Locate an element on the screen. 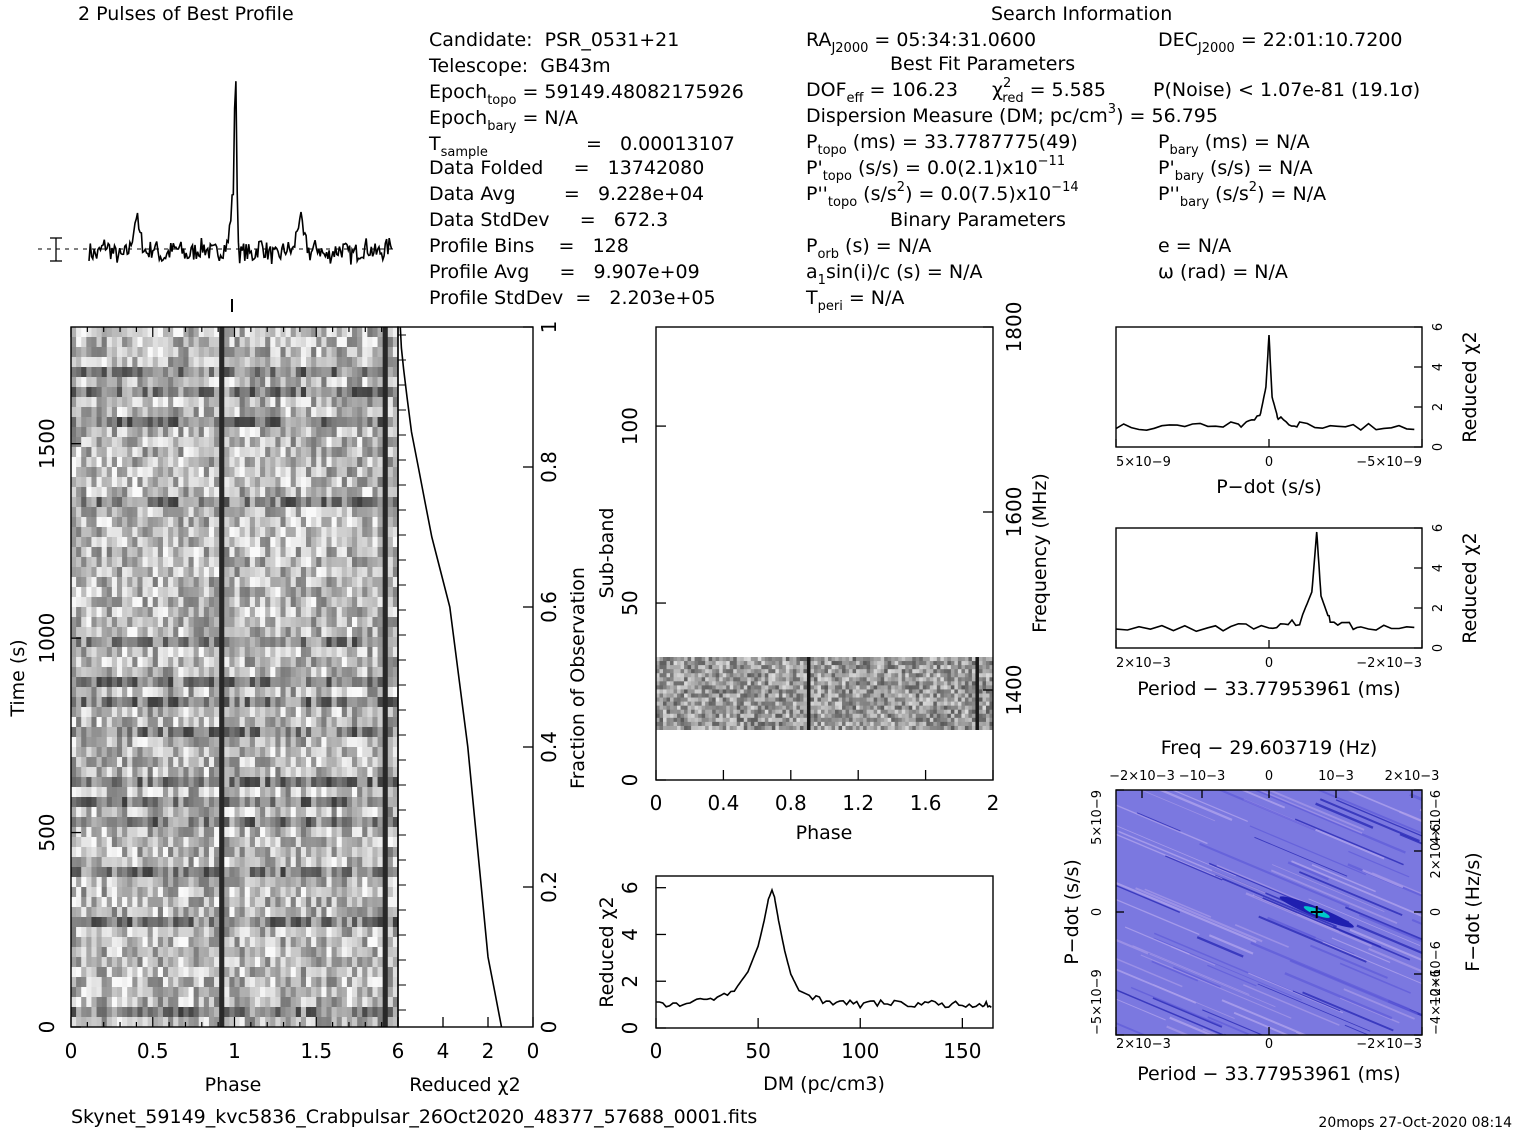 This screenshot has height=1133, width=1517. info-epoch-topo: Epochtopo = 59149.48082175926 is located at coordinates (586, 94).